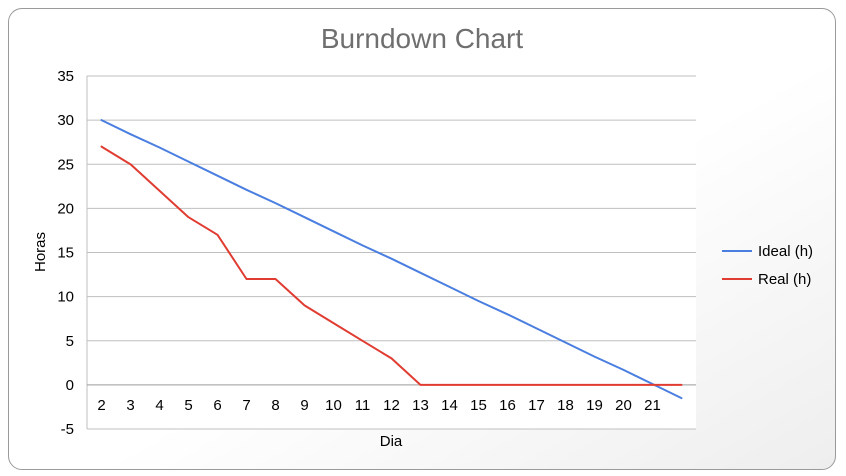 Image resolution: width=846 pixels, height=476 pixels. Describe the element at coordinates (130, 405) in the screenshot. I see `x-tick-label: 3` at that location.